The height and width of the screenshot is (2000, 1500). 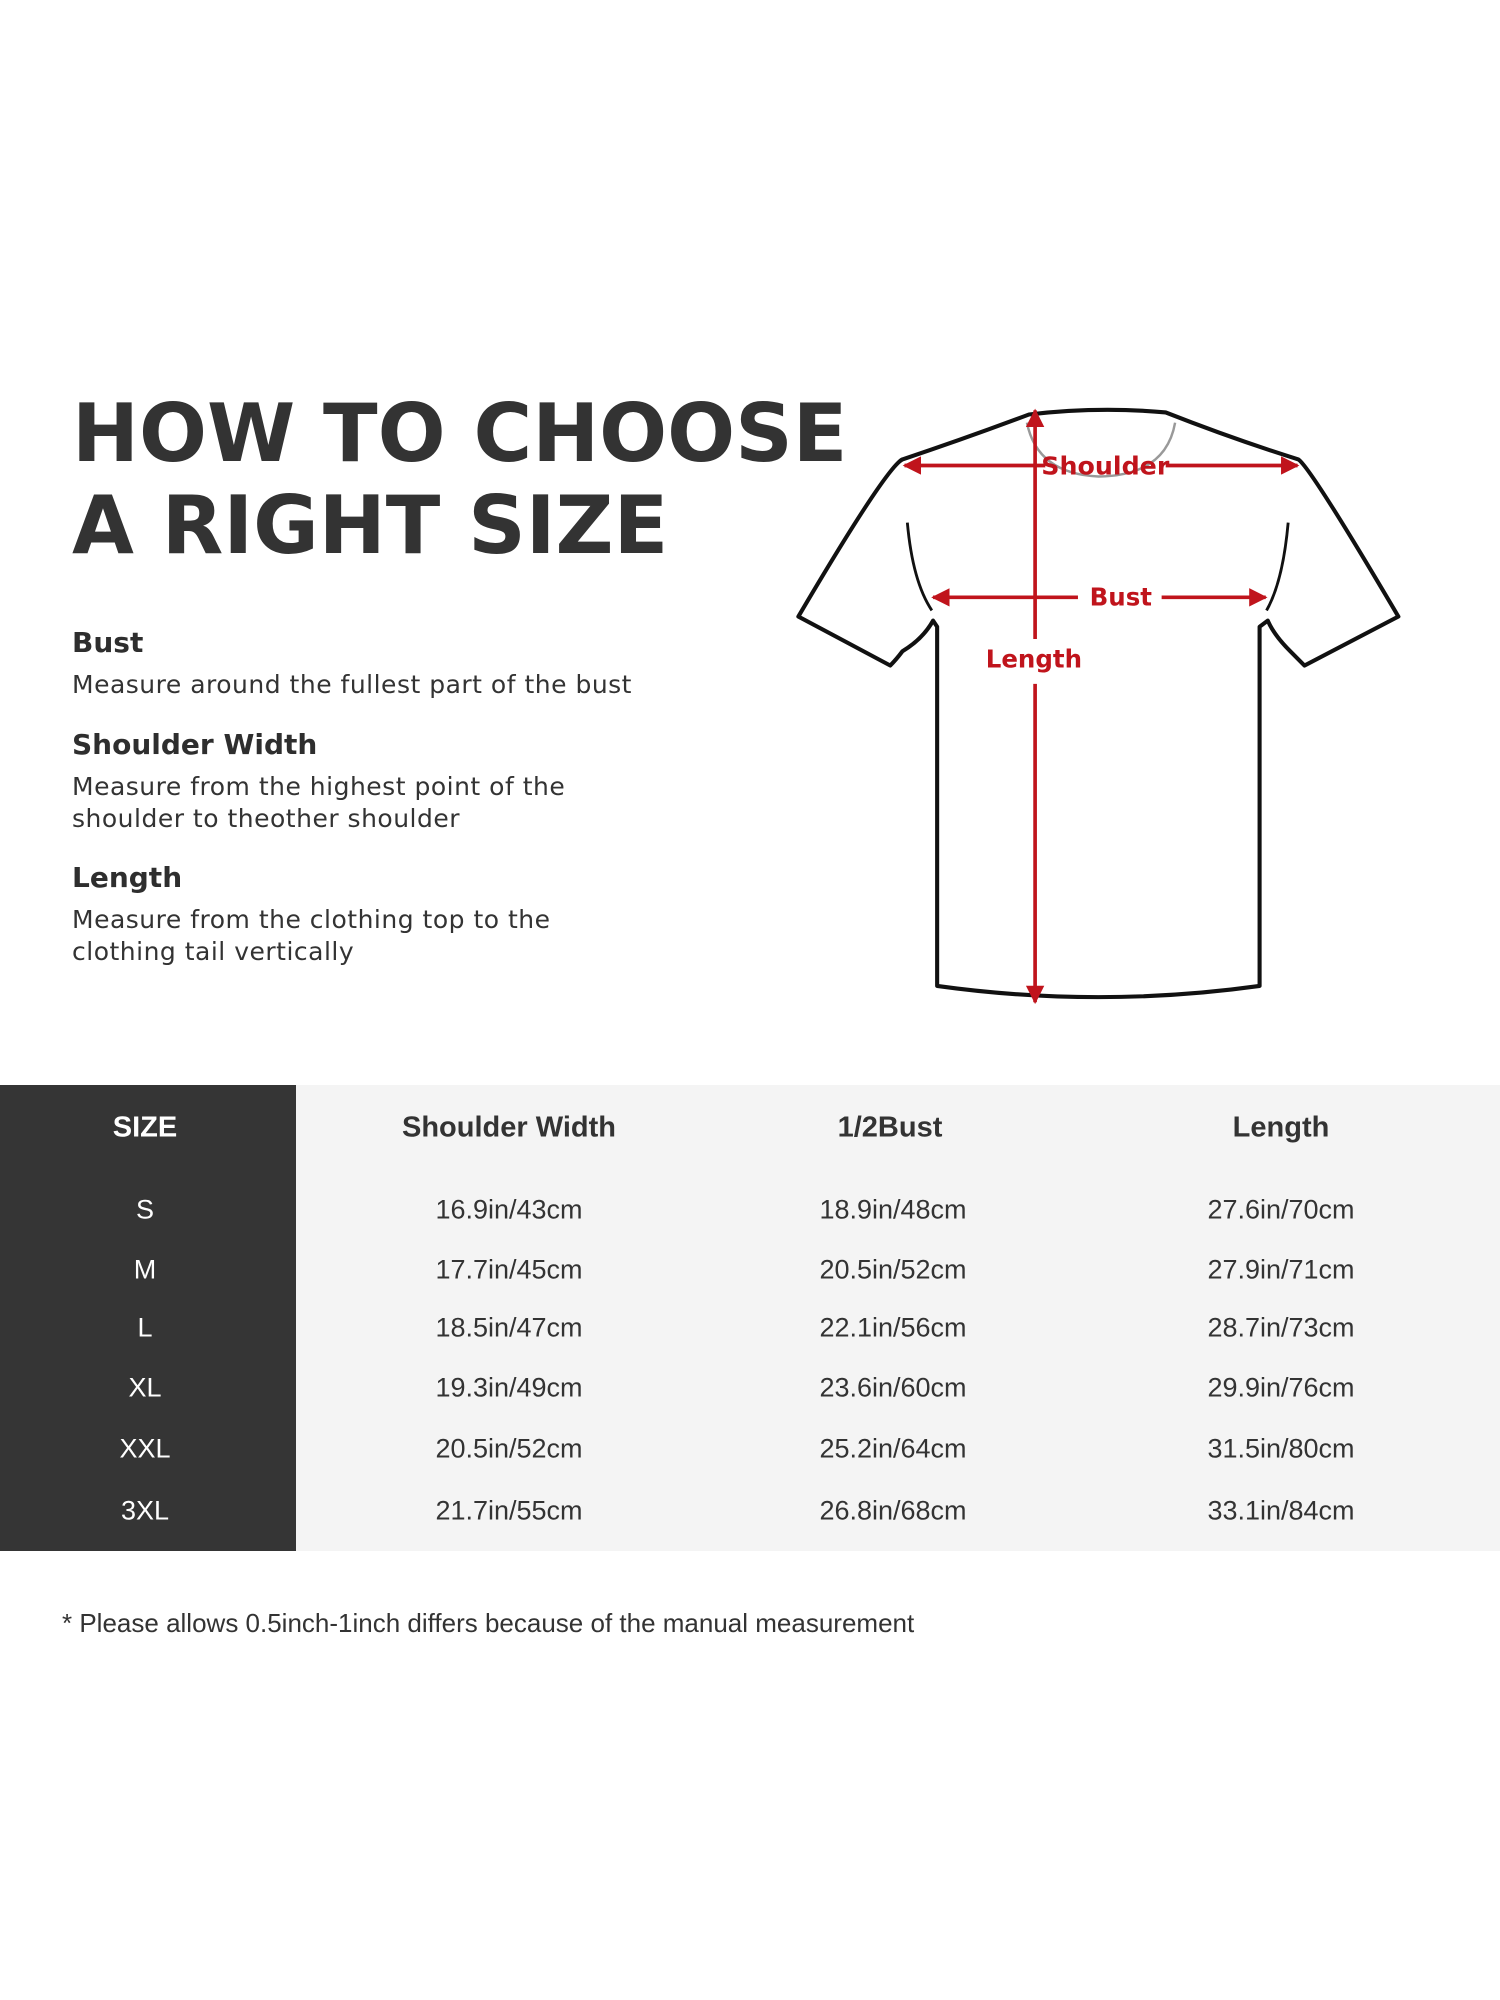 I want to click on size-column-bg, so click(x=148, y=1318).